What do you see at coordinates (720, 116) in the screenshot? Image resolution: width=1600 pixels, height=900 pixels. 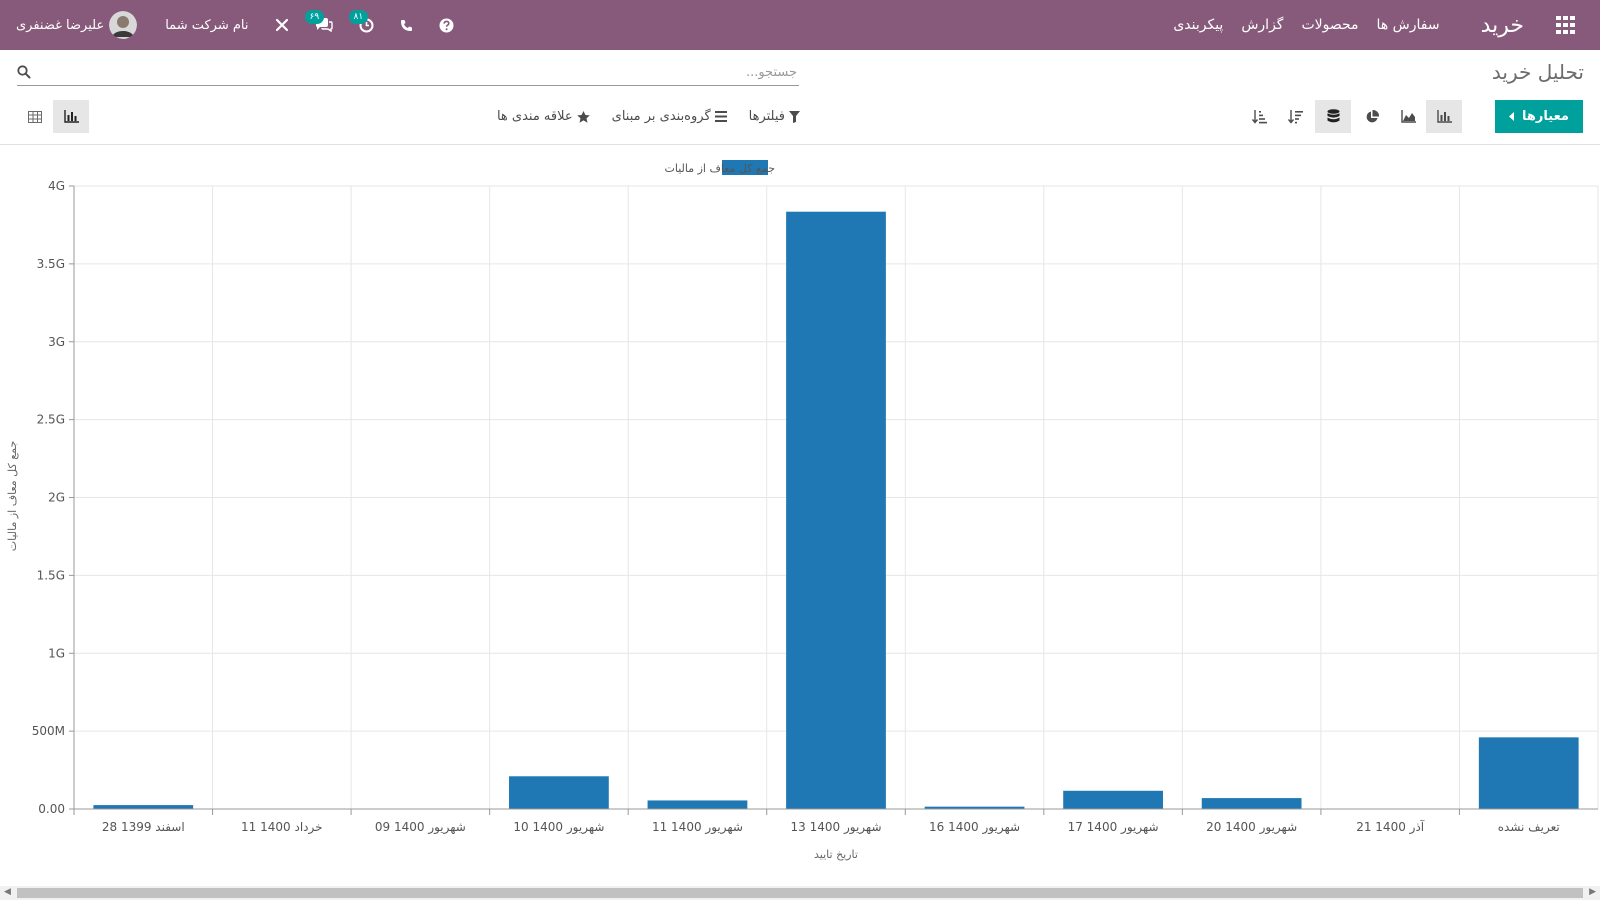 I see `bars-icon` at bounding box center [720, 116].